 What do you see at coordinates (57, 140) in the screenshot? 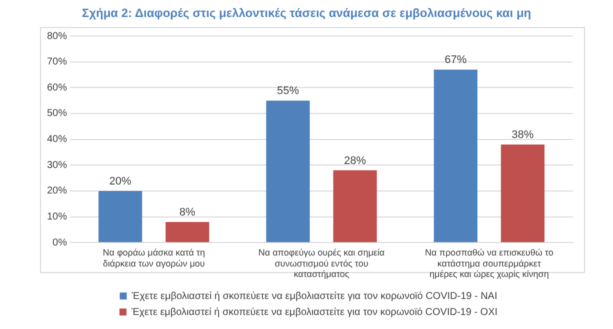
I see `y-tick-label: 40%` at bounding box center [57, 140].